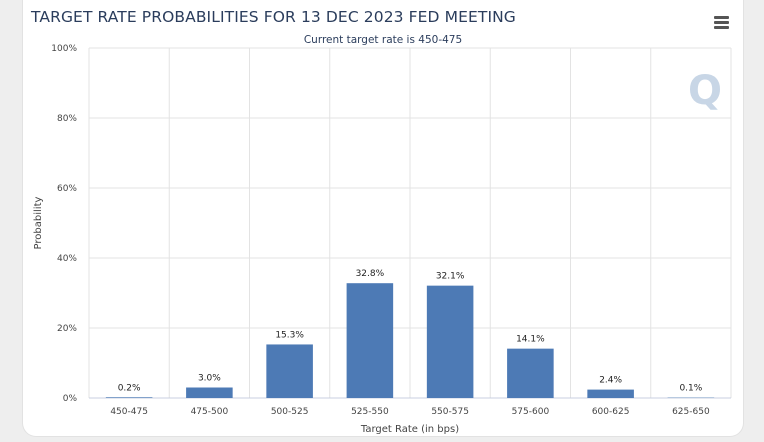  I want to click on x-tick-label: 525-550, so click(370, 412).